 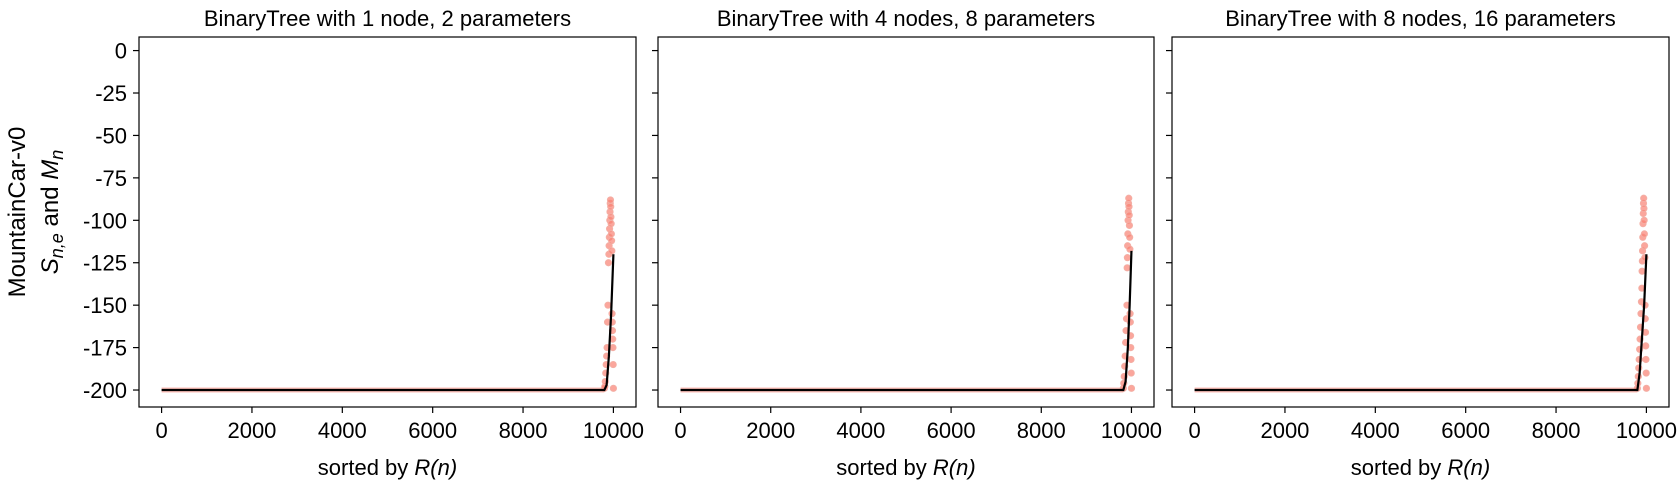 I want to click on panel-3-x-label: sorted by R(n), so click(x=1420, y=467).